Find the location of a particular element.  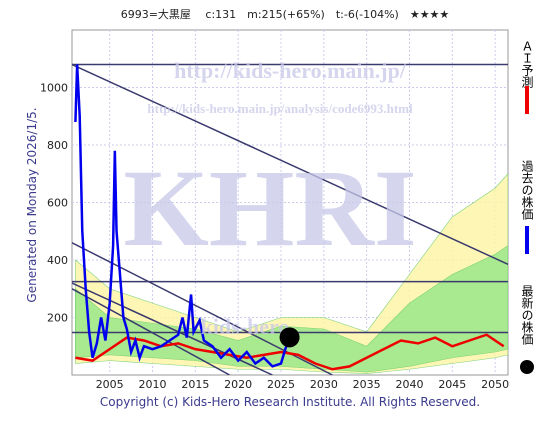

x-tick-label: 2015 is located at coordinates (195, 384).